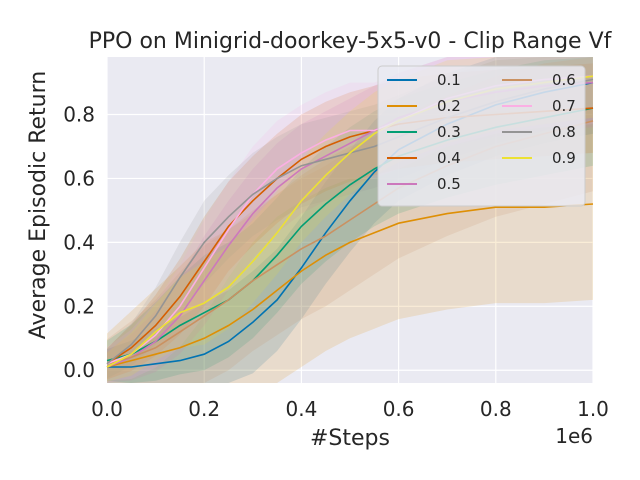 The height and width of the screenshot is (480, 640). Describe the element at coordinates (449, 80) in the screenshot. I see `legend-label-0.1: 0.1` at that location.